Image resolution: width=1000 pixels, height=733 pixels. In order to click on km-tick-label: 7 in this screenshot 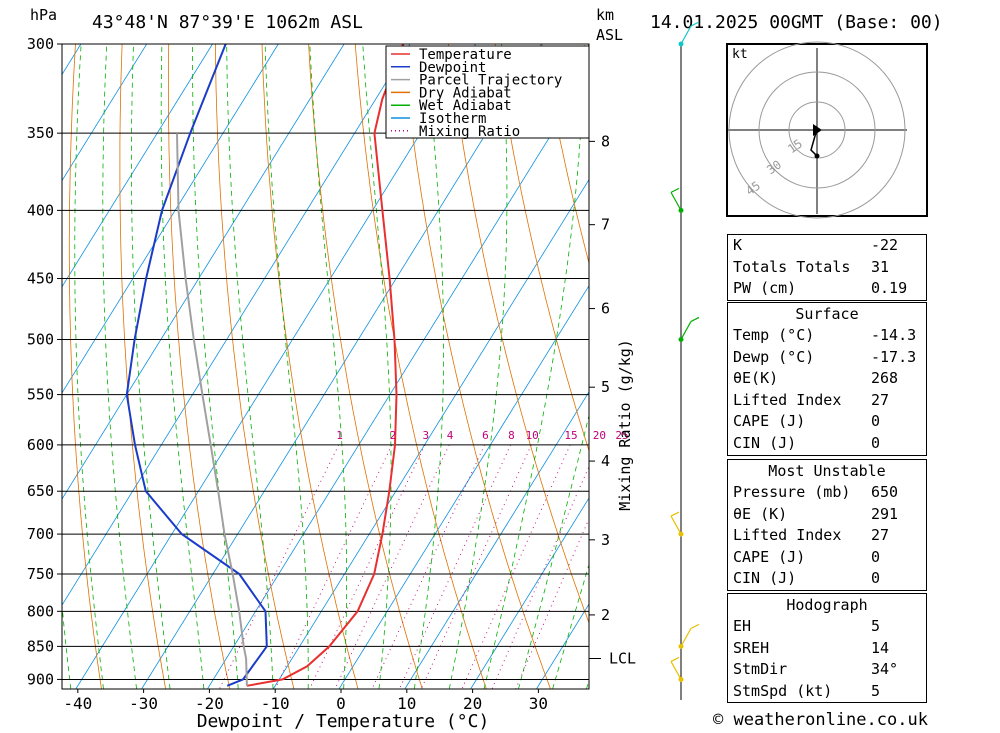, I will do `click(605, 225)`.